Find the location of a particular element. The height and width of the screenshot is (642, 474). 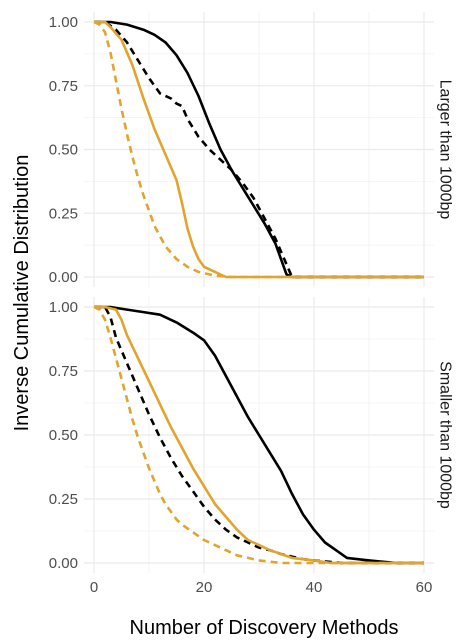

strip-label: Larger than 1000bp is located at coordinates (445, 150).